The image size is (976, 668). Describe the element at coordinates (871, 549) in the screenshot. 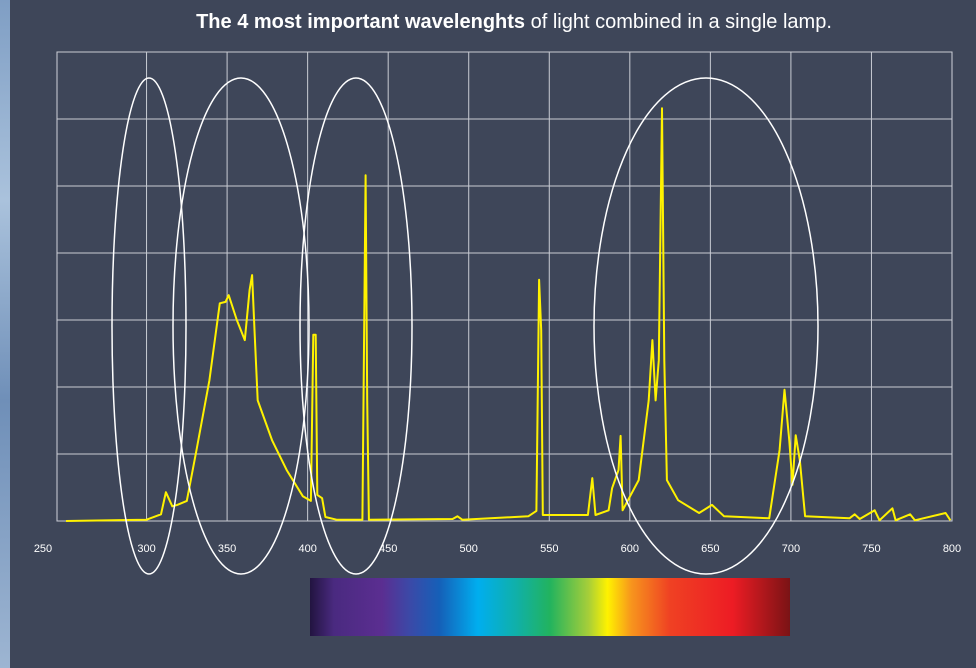

I see `x-tick-label: 750` at that location.